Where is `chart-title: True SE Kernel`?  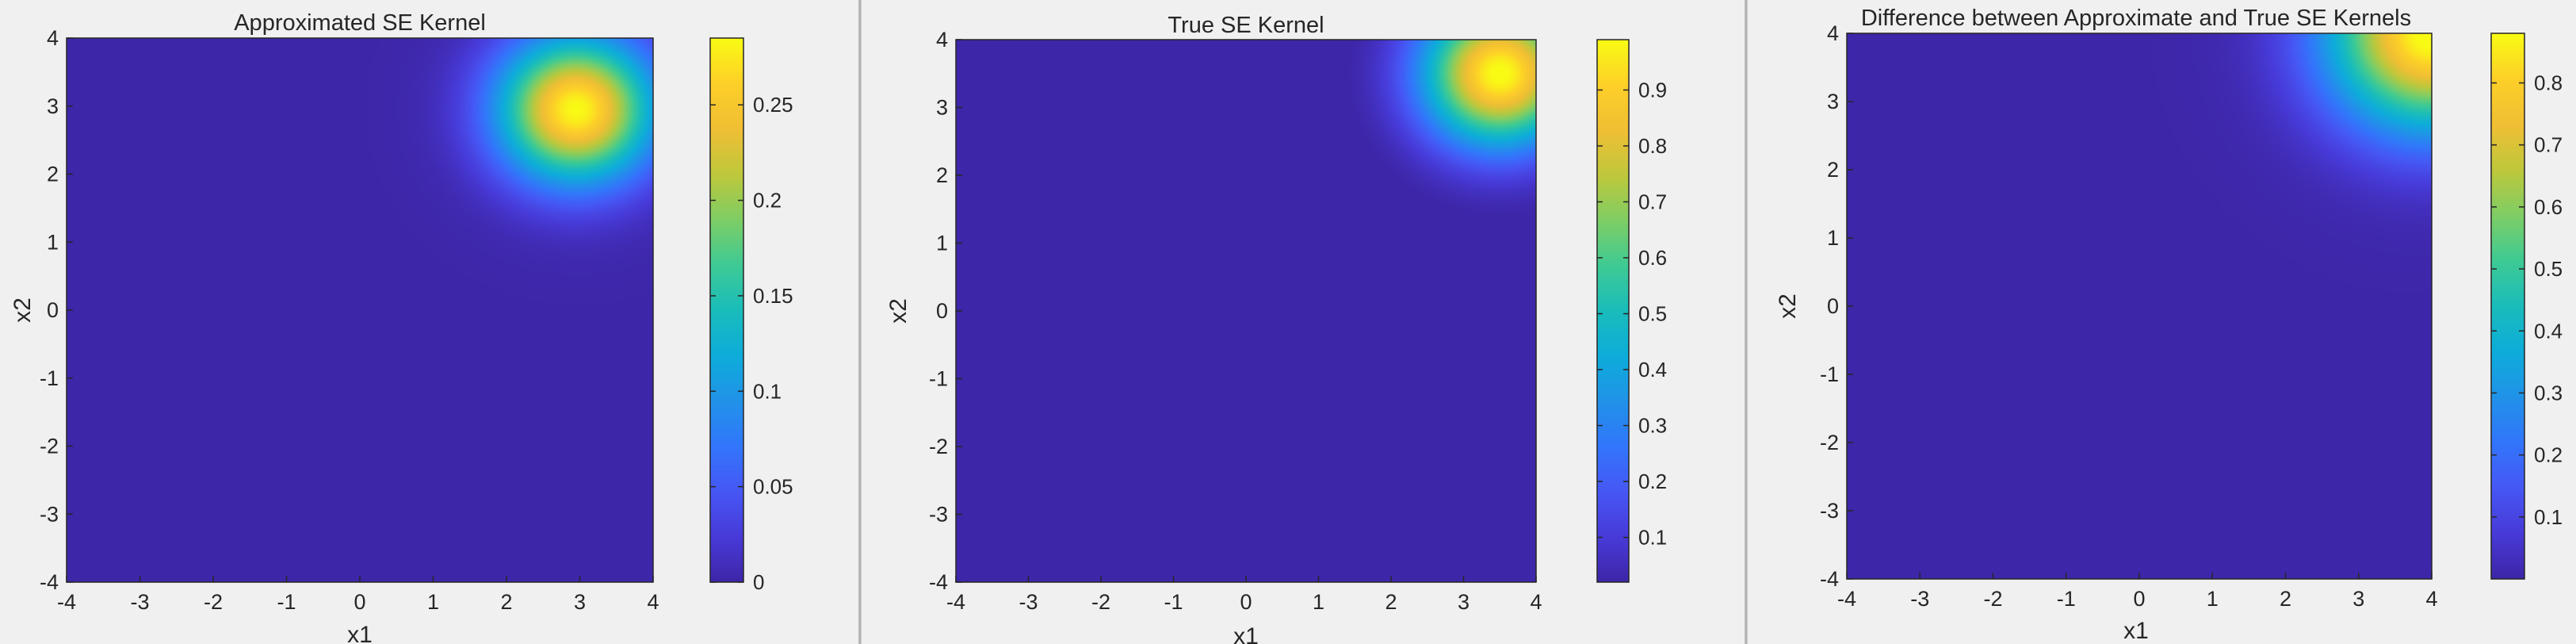
chart-title: True SE Kernel is located at coordinates (1246, 25).